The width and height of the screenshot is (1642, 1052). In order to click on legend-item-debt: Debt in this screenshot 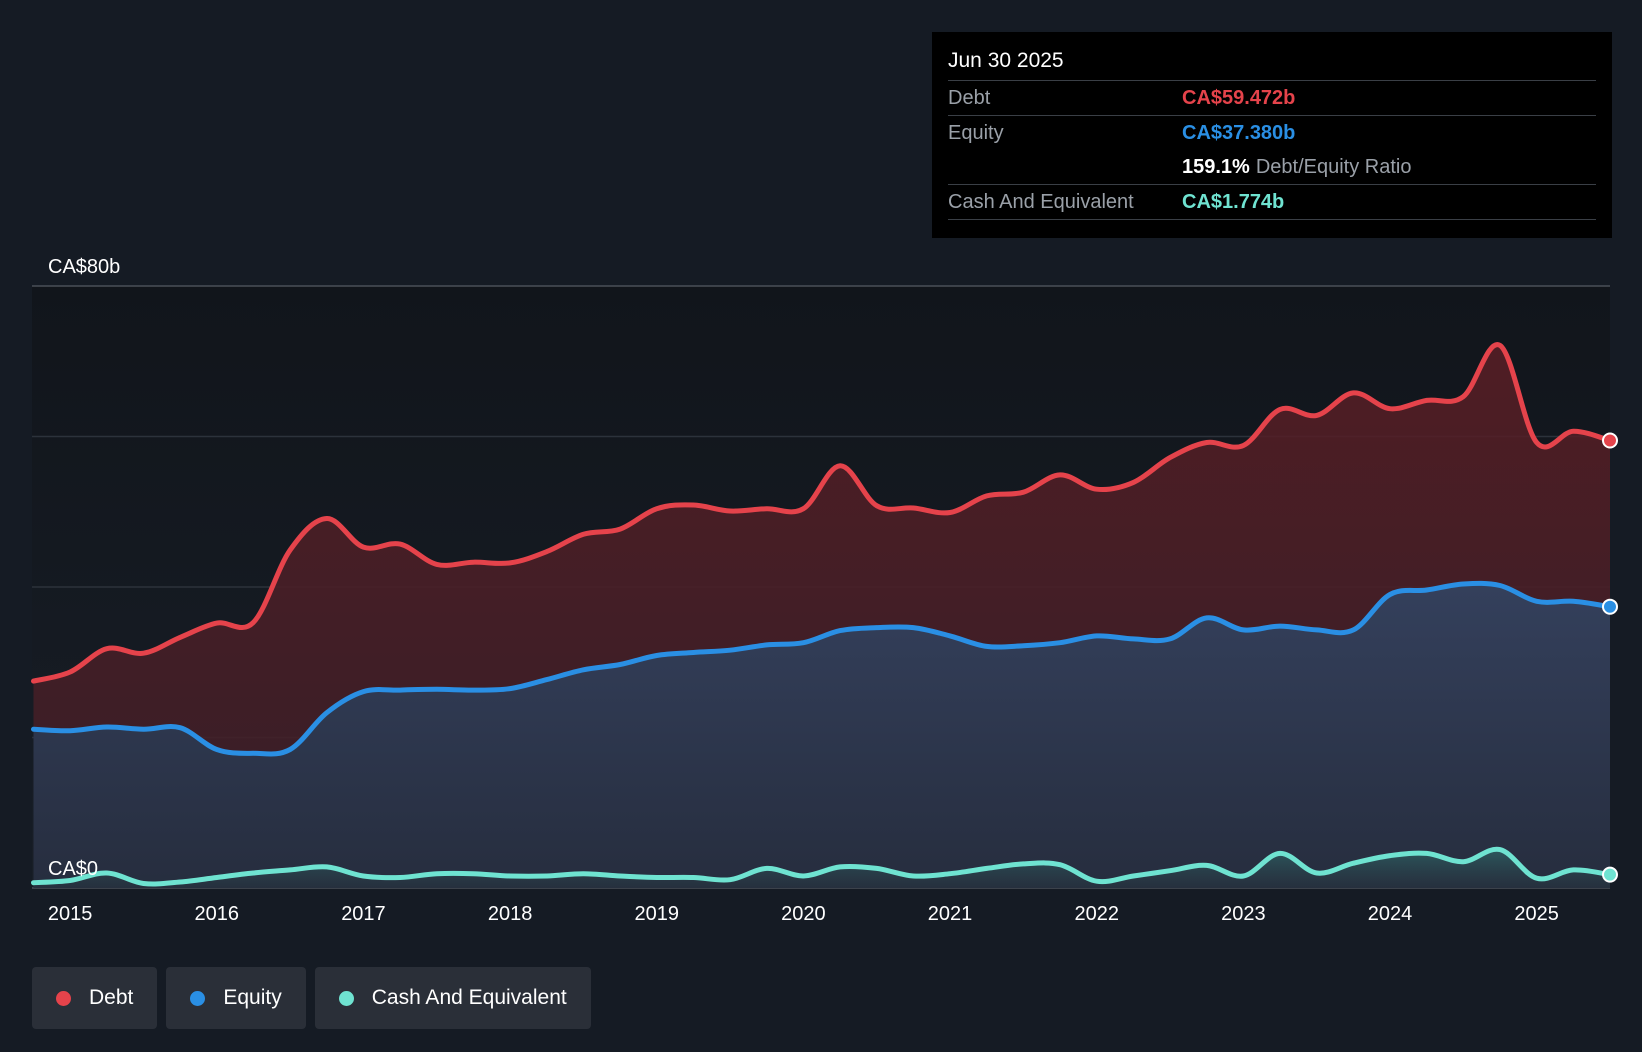, I will do `click(95, 998)`.